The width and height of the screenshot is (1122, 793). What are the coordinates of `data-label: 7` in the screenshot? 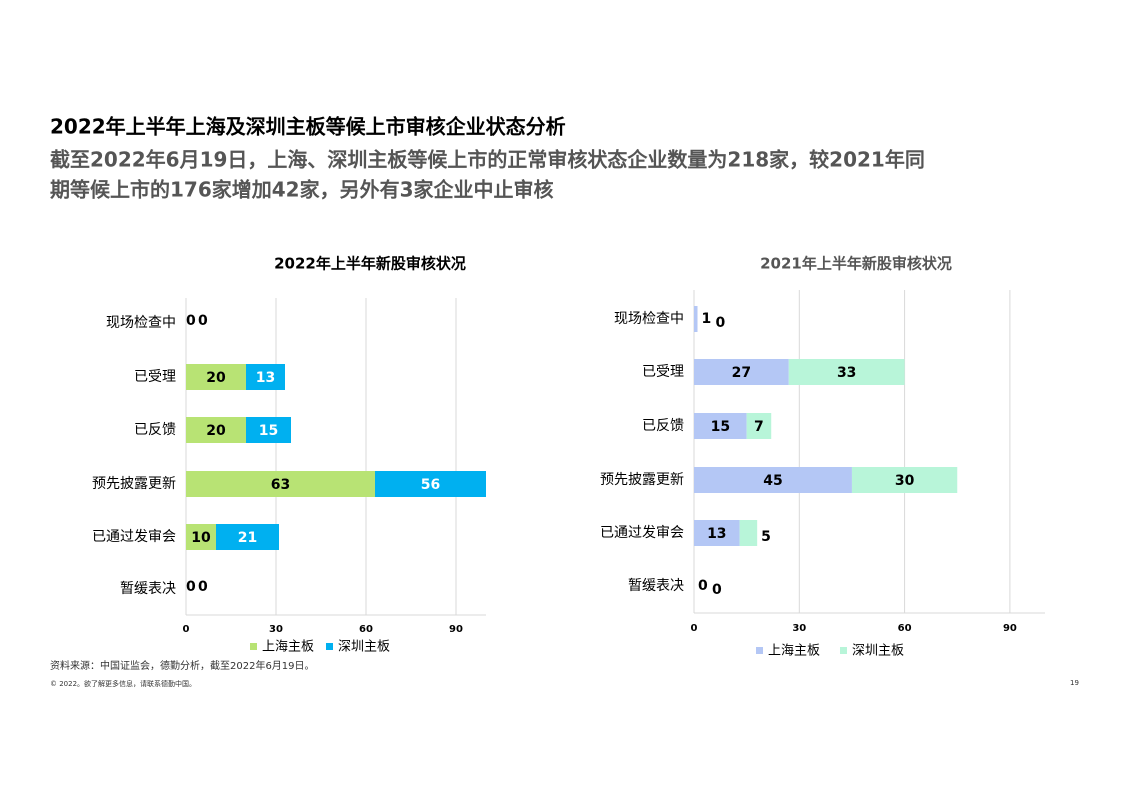 It's located at (759, 427).